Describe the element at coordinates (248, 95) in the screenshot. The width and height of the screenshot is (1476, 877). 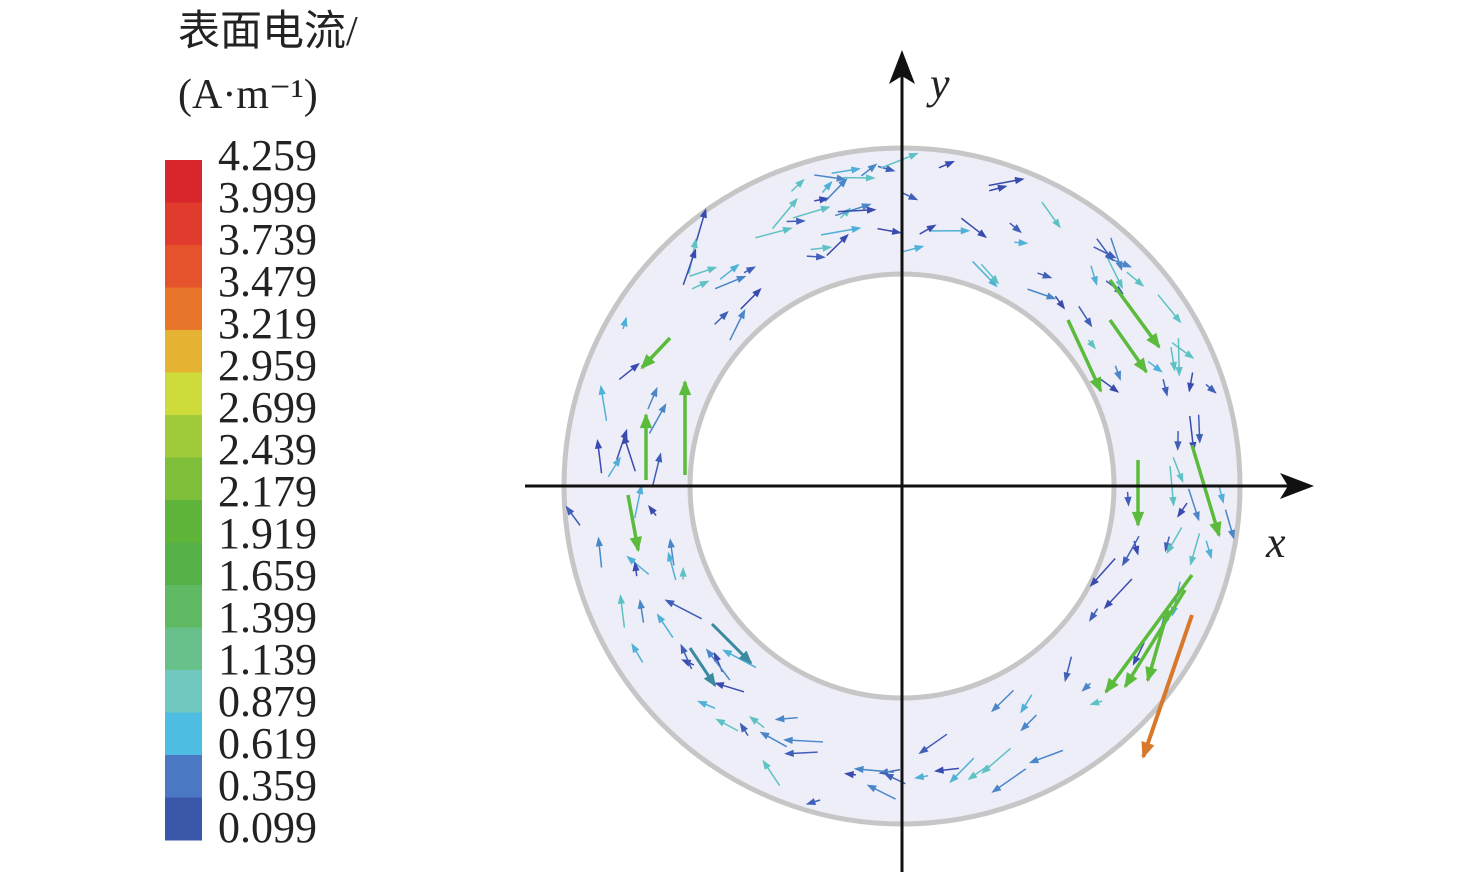
I see `legend-unit: (A·m⁻¹)` at that location.